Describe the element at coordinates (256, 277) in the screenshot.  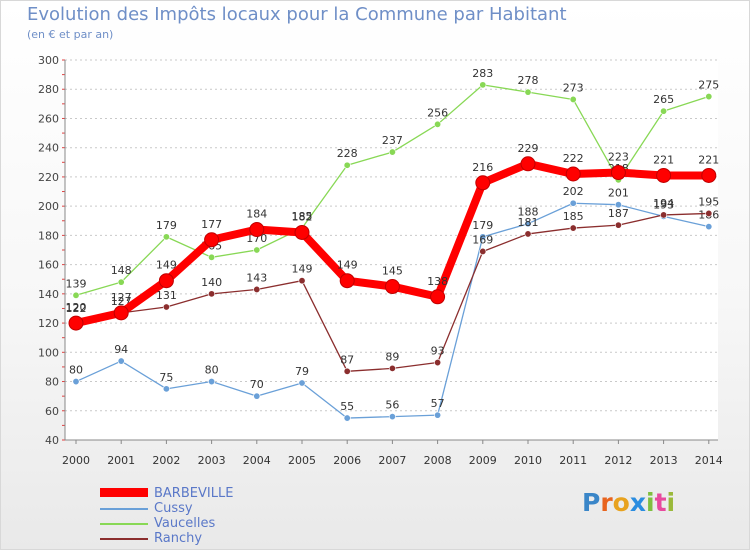
I see `data-label-ranchy: 143` at that location.